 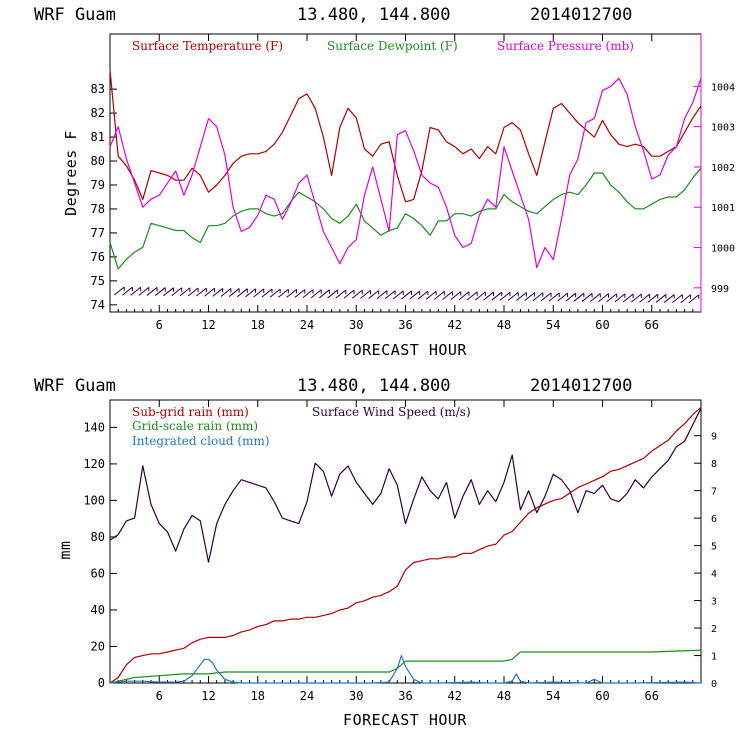 I want to click on bottom-y2-ticks: 0 1 2 3 4 5 6 7 8 9, so click(x=705, y=561).